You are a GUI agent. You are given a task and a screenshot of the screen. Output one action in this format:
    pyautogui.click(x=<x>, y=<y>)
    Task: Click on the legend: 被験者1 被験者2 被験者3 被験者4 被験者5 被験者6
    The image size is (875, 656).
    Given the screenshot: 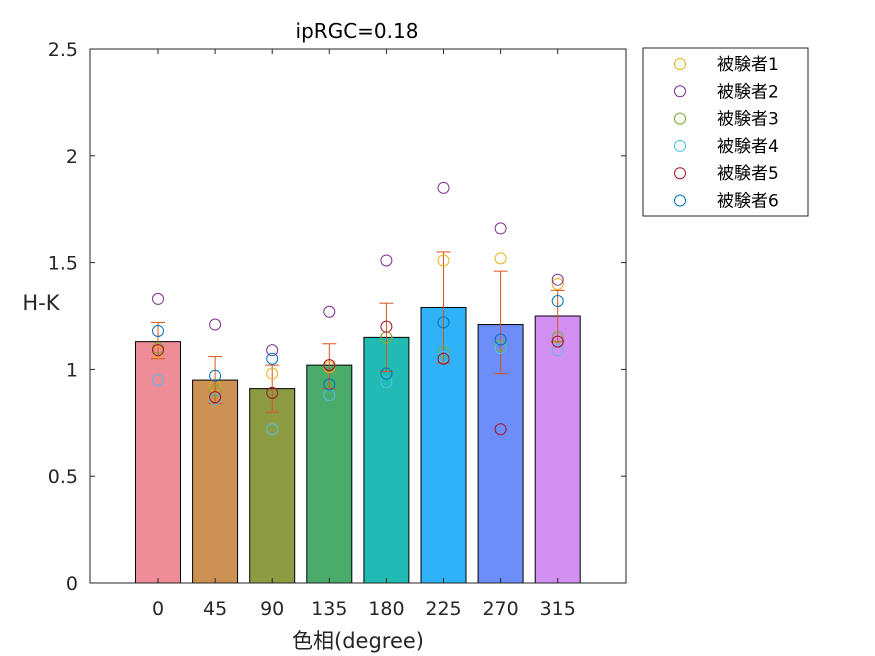 What is the action you would take?
    pyautogui.click(x=725, y=132)
    